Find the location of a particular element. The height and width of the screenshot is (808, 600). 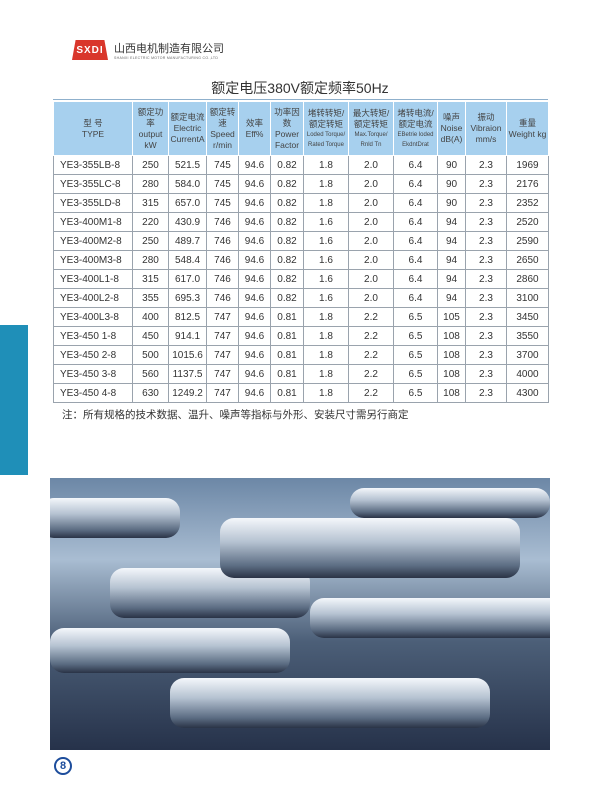

column-header: 振动 Vibraion mm/s is located at coordinates (486, 128).